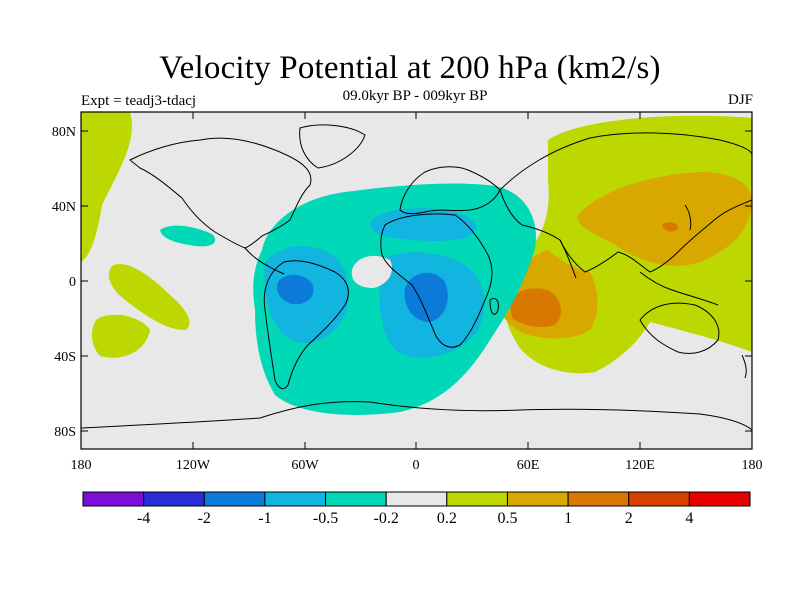 The image size is (800, 600). I want to click on coastline-asia, so click(625, 202).